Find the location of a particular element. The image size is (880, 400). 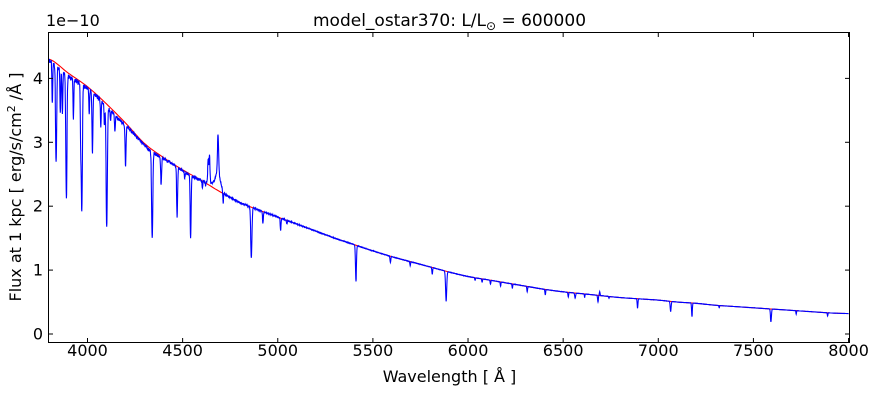

y-axis-label-text: Flux at 1 kpc [ erg/s/cm2 /Å ] is located at coordinates (15, 187).